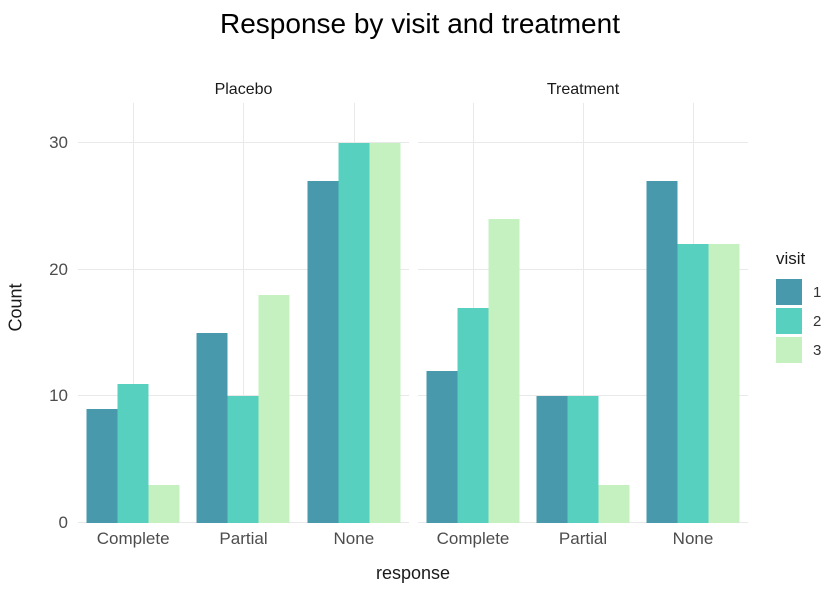  I want to click on y-tick-label-20: 20, so click(58, 269).